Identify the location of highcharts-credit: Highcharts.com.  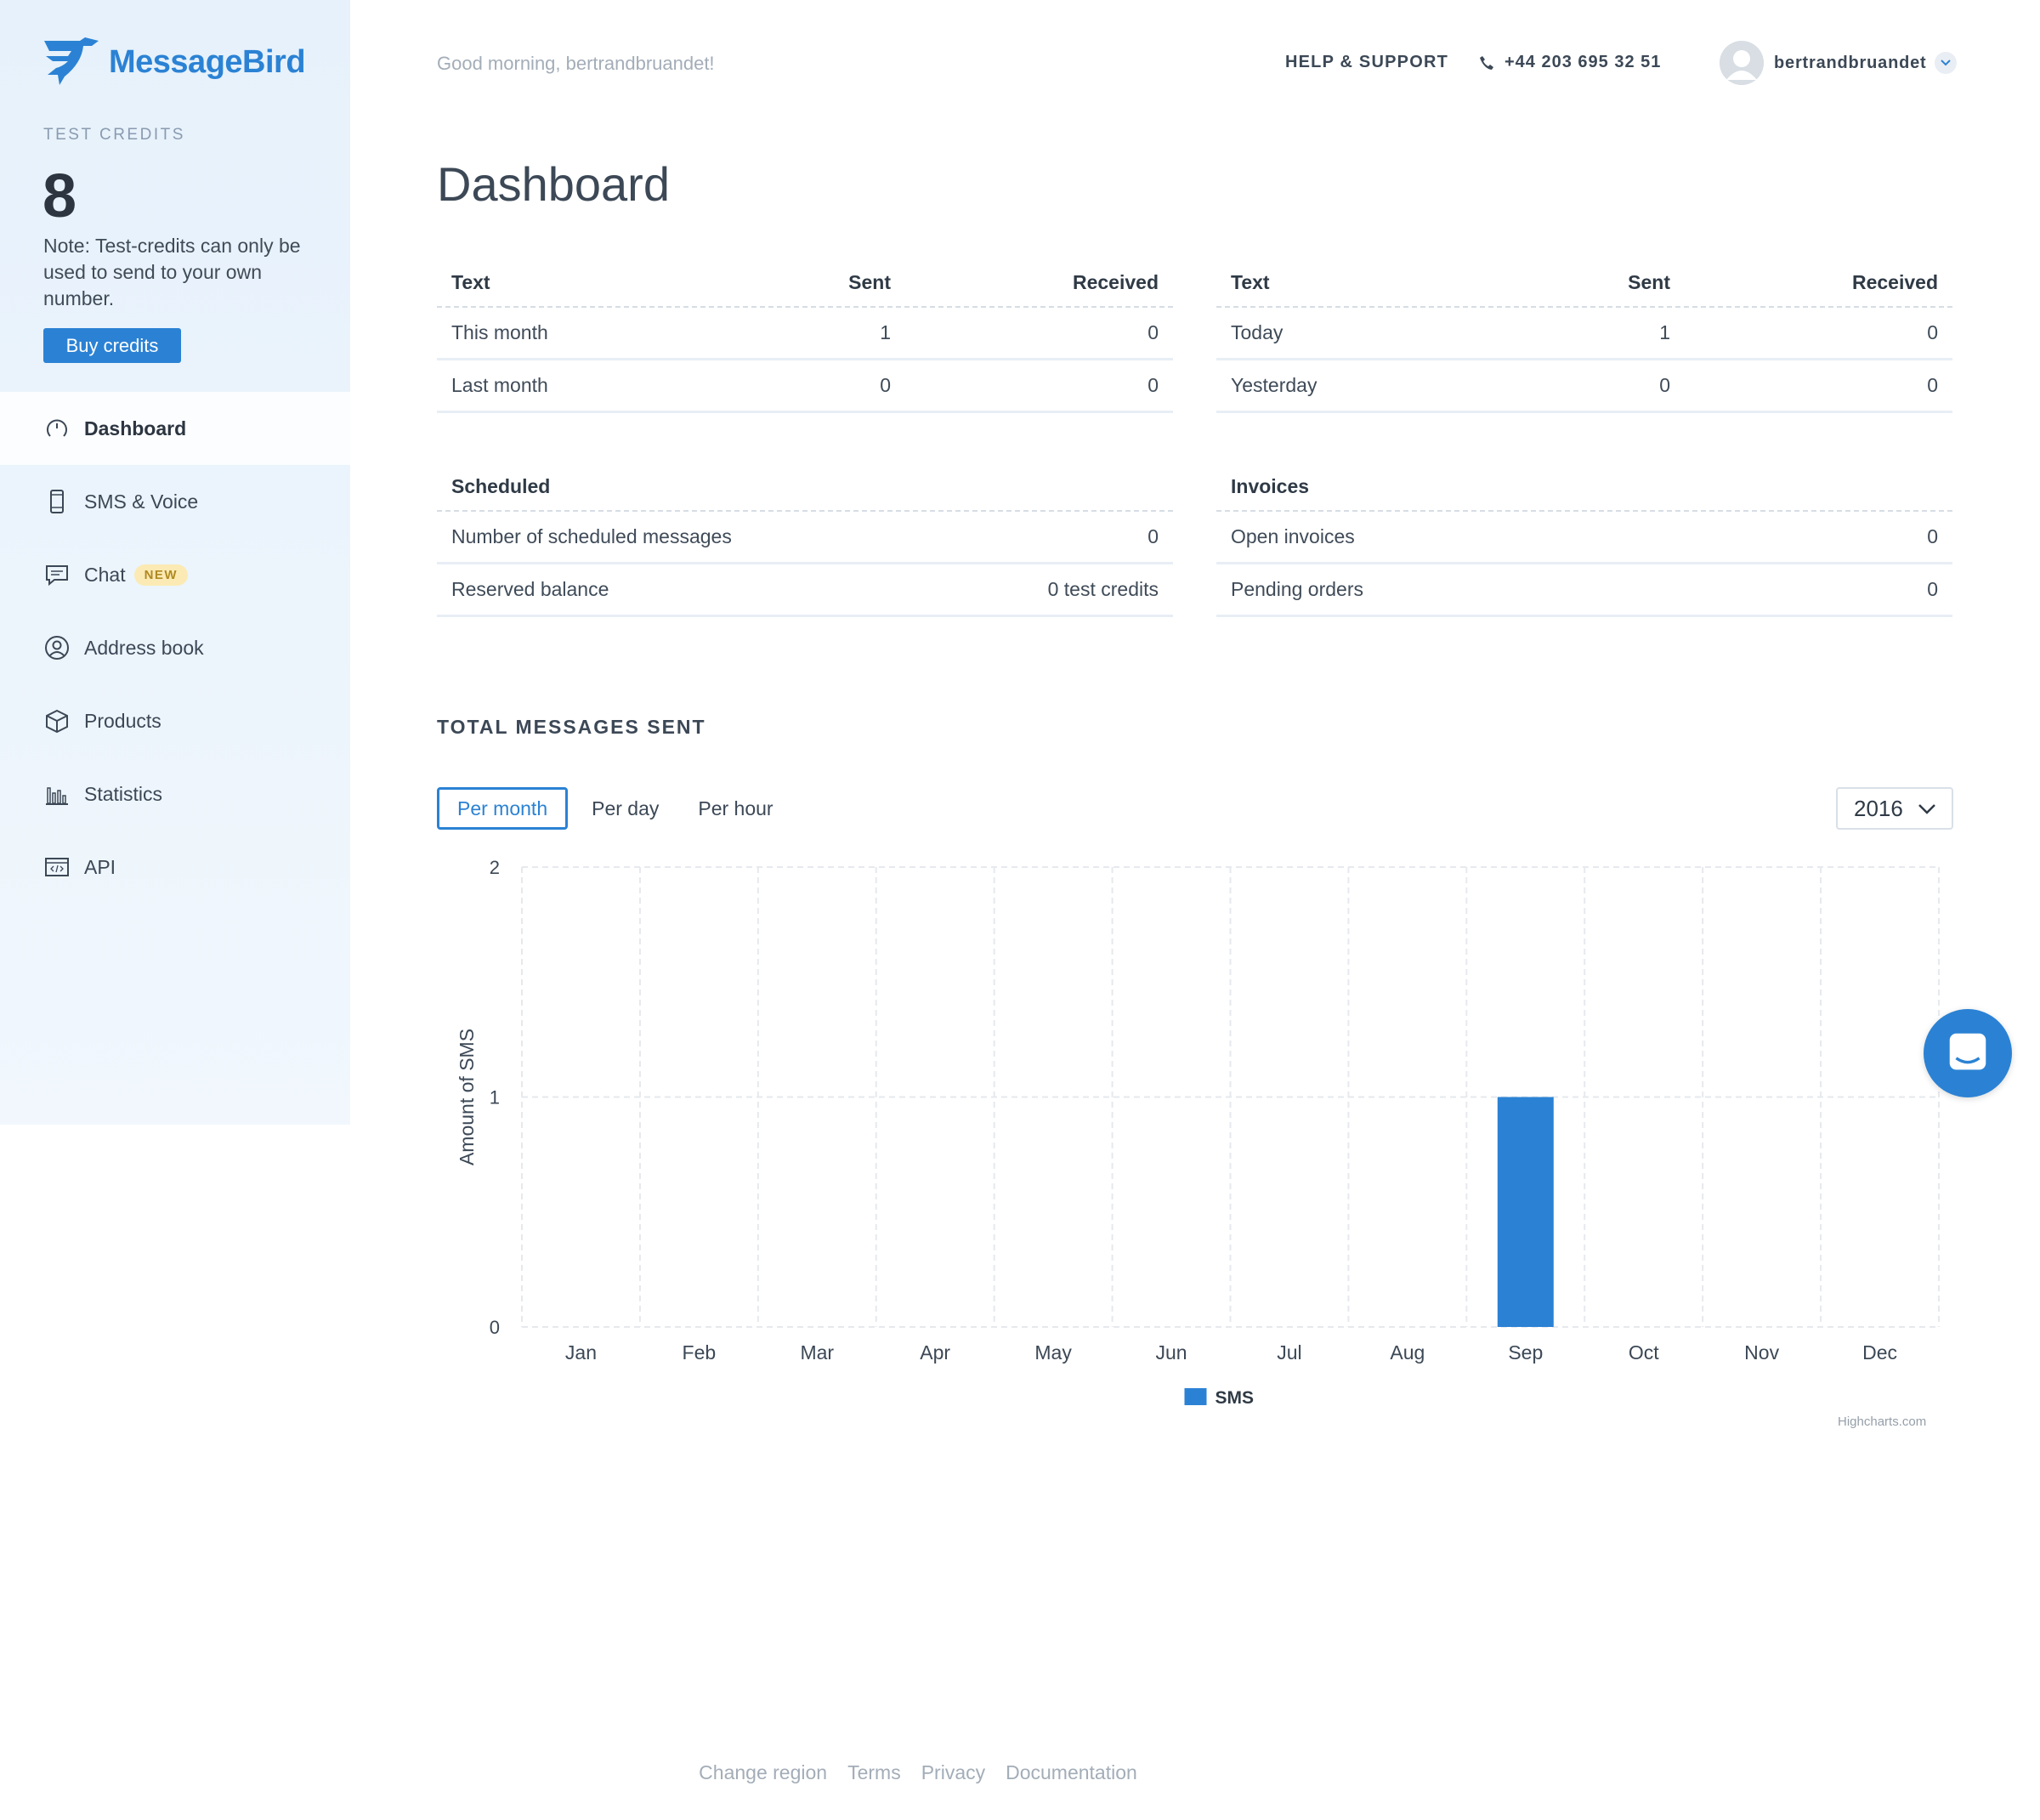
(1883, 1422).